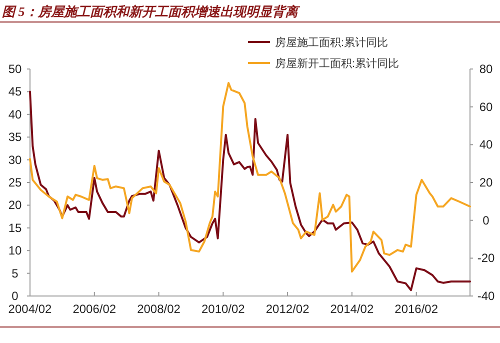  Describe the element at coordinates (486, 69) in the screenshot. I see `y2-tick-label: 80` at that location.